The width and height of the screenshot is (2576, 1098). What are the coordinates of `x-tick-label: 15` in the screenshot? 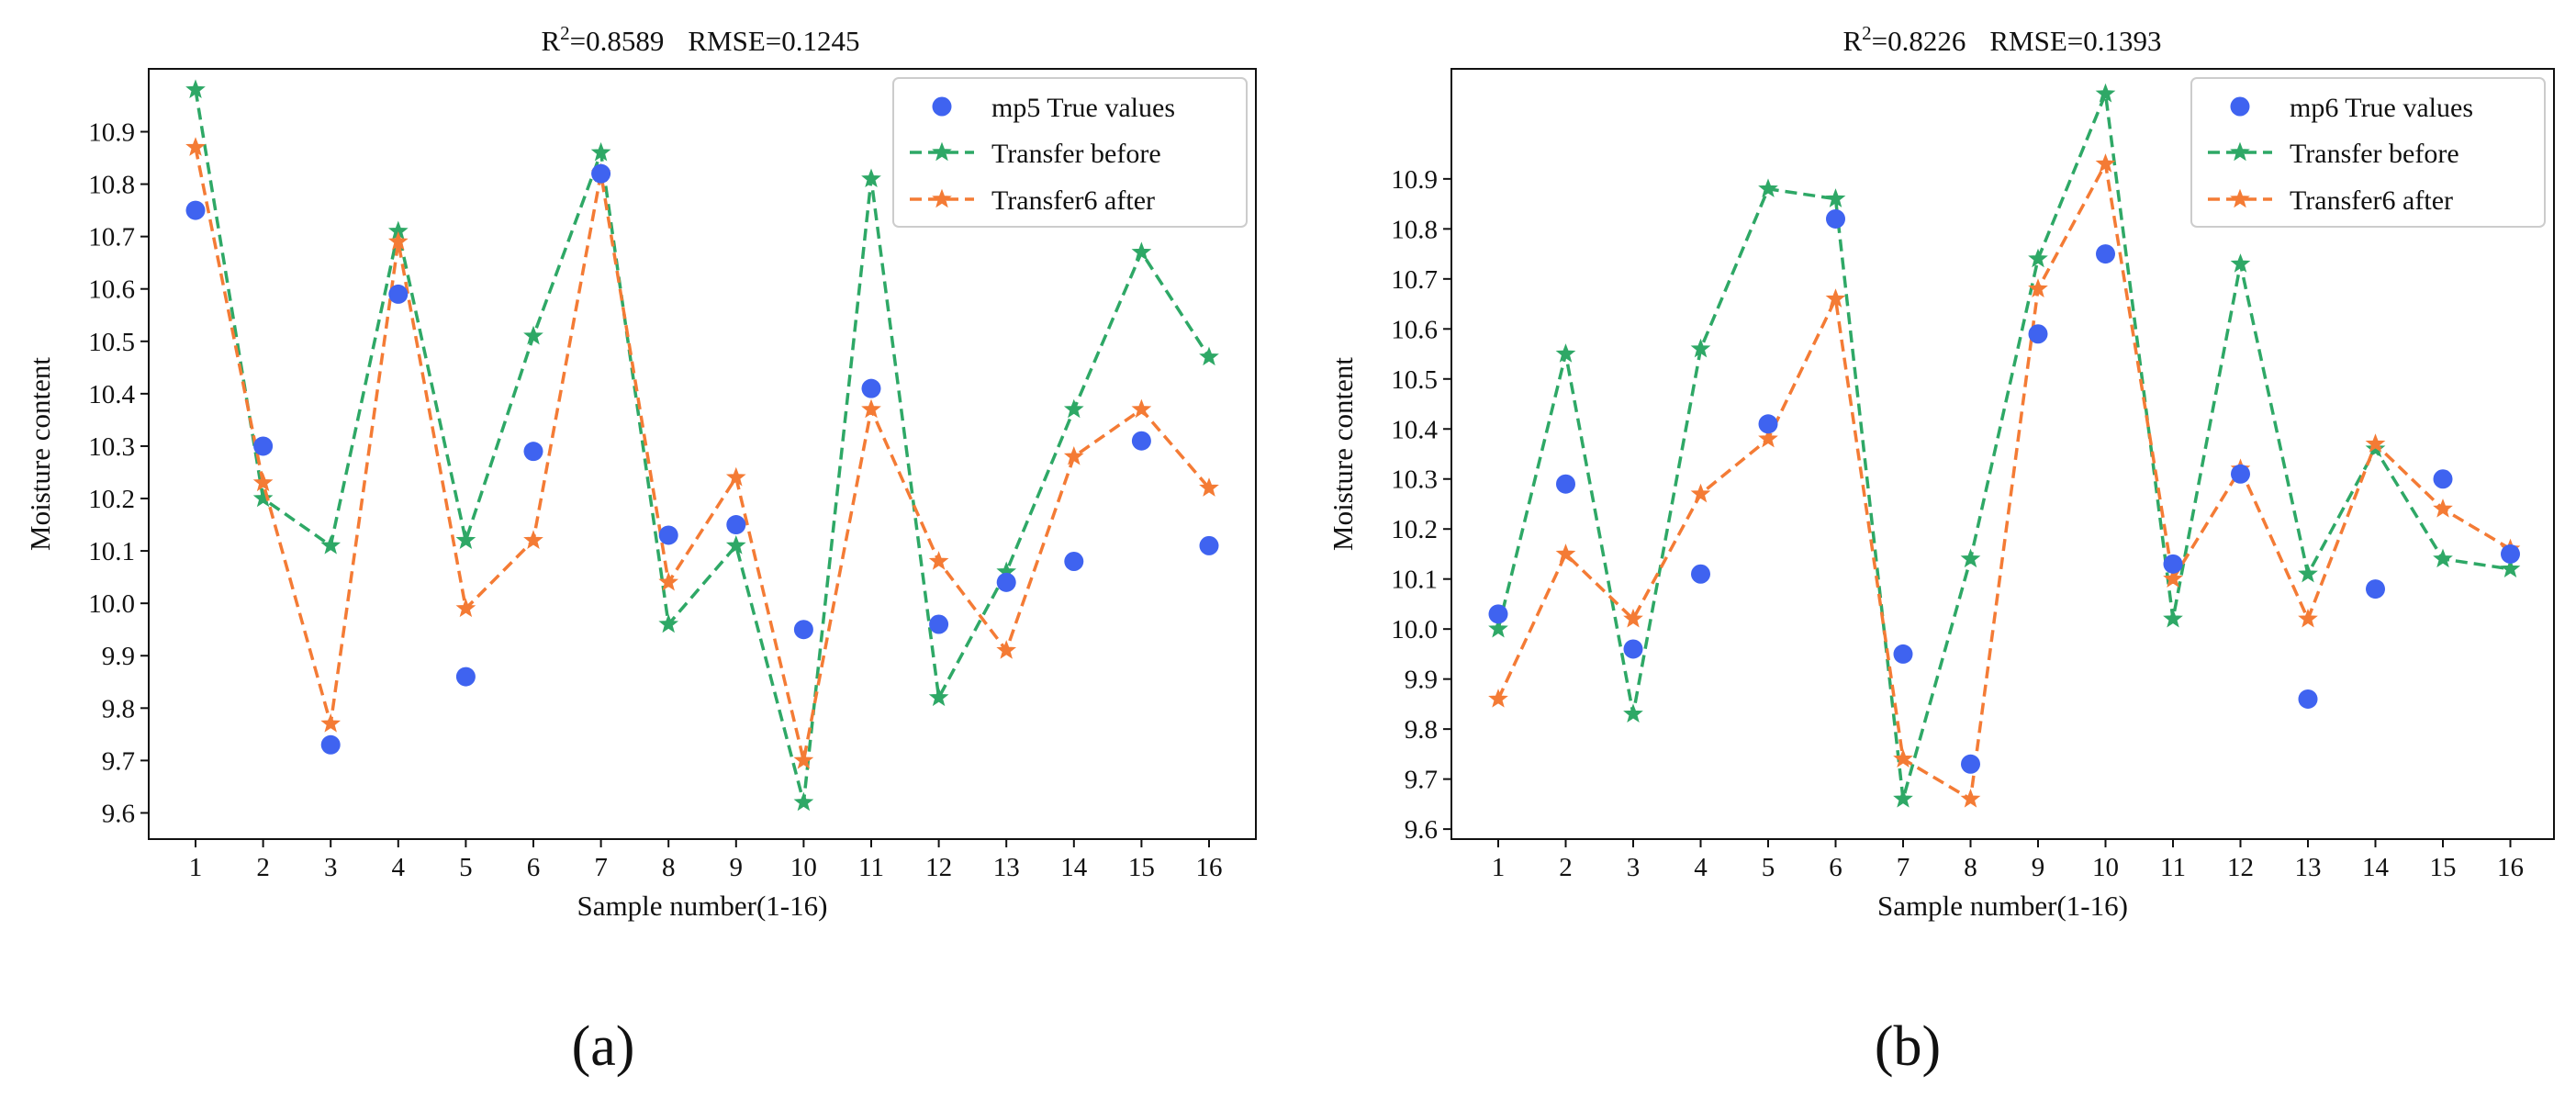 It's located at (2443, 868).